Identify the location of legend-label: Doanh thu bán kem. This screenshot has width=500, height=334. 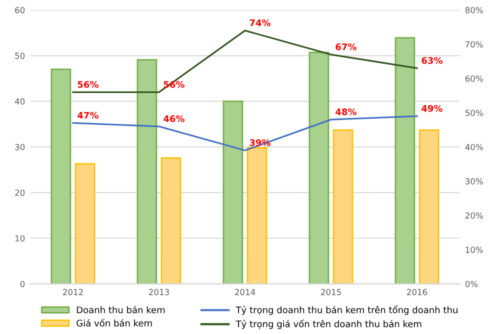
(120, 310).